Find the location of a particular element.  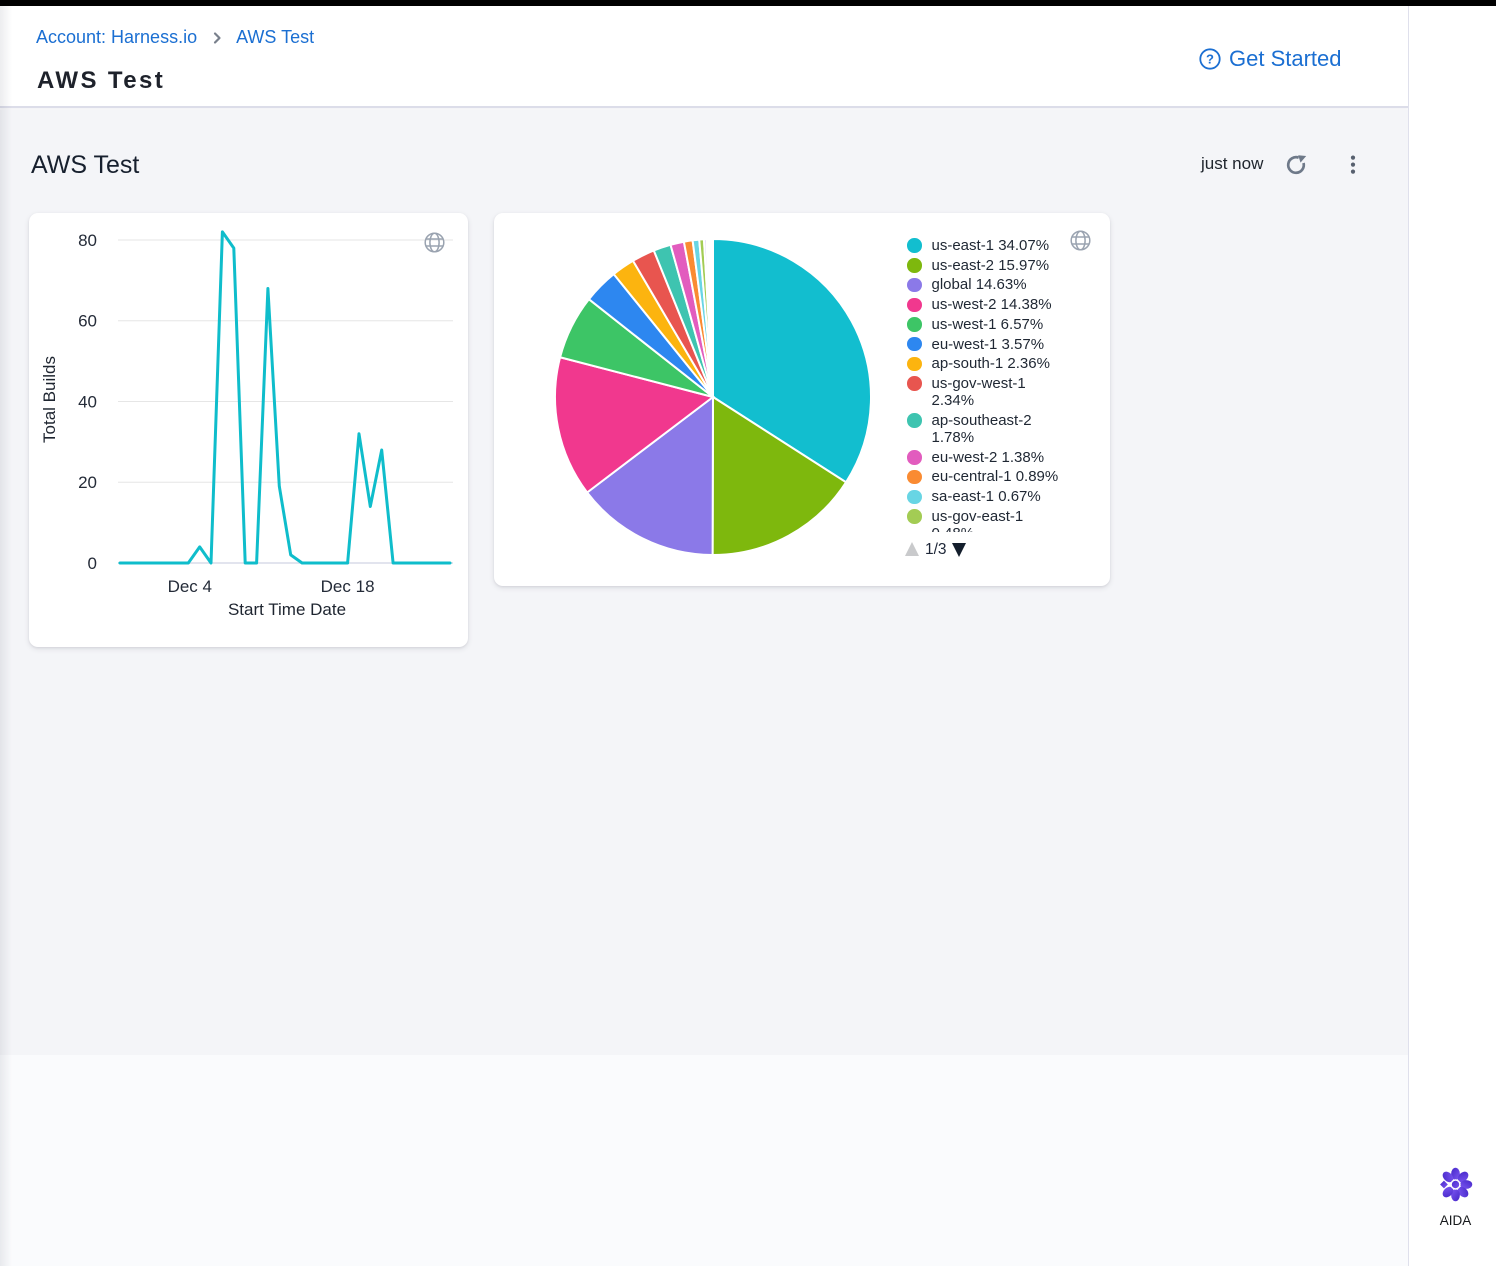

svg-text: 0 is located at coordinates (92, 563).